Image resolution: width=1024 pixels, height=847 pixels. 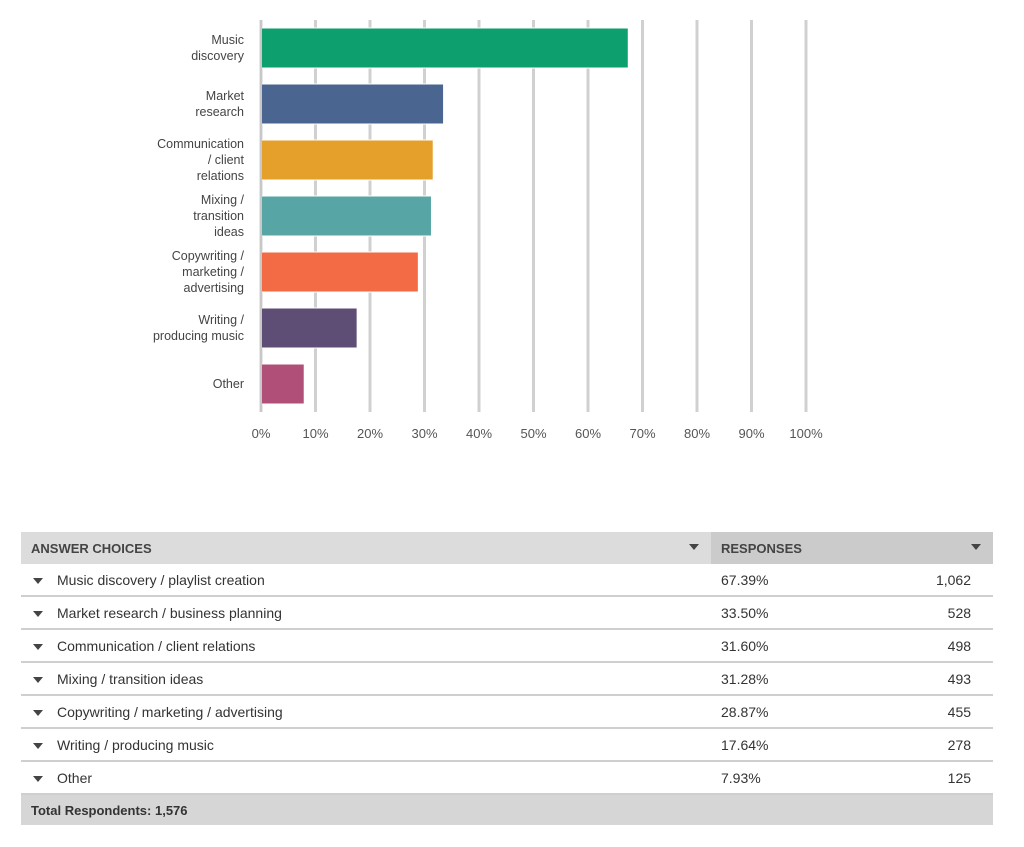 I want to click on answer-choices-header-label: ANSWER CHOICES, so click(x=91, y=548).